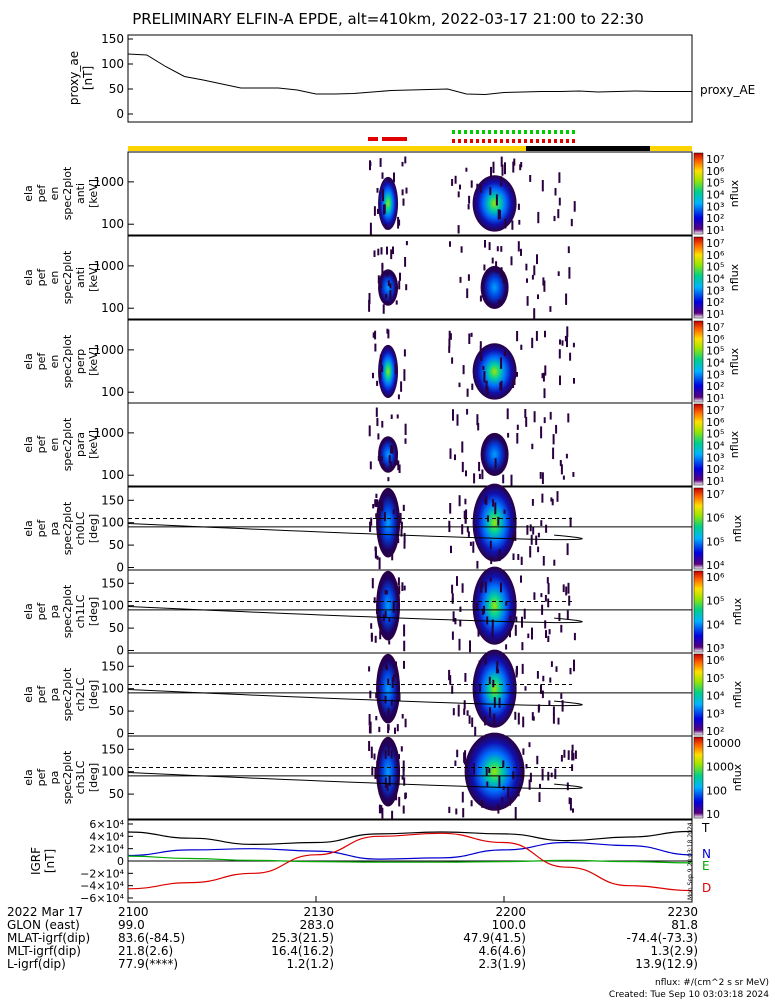  I want to click on spec-ylabel-line: spec2plot, so click(67, 361).